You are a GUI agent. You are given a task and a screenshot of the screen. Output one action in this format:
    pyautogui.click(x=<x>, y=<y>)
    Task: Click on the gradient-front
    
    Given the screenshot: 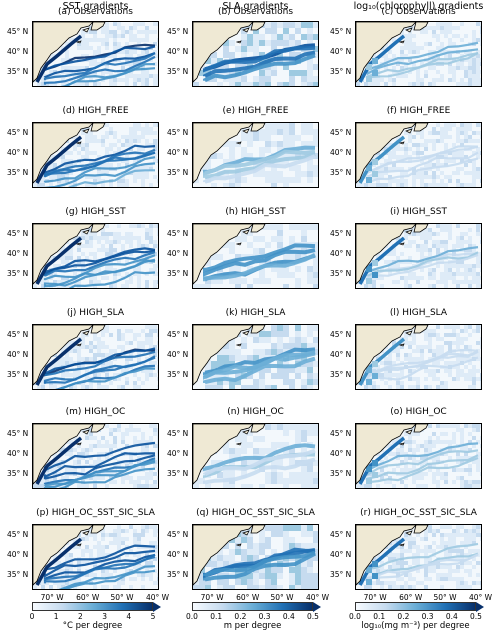 What is the action you would take?
    pyautogui.click(x=422, y=363)
    